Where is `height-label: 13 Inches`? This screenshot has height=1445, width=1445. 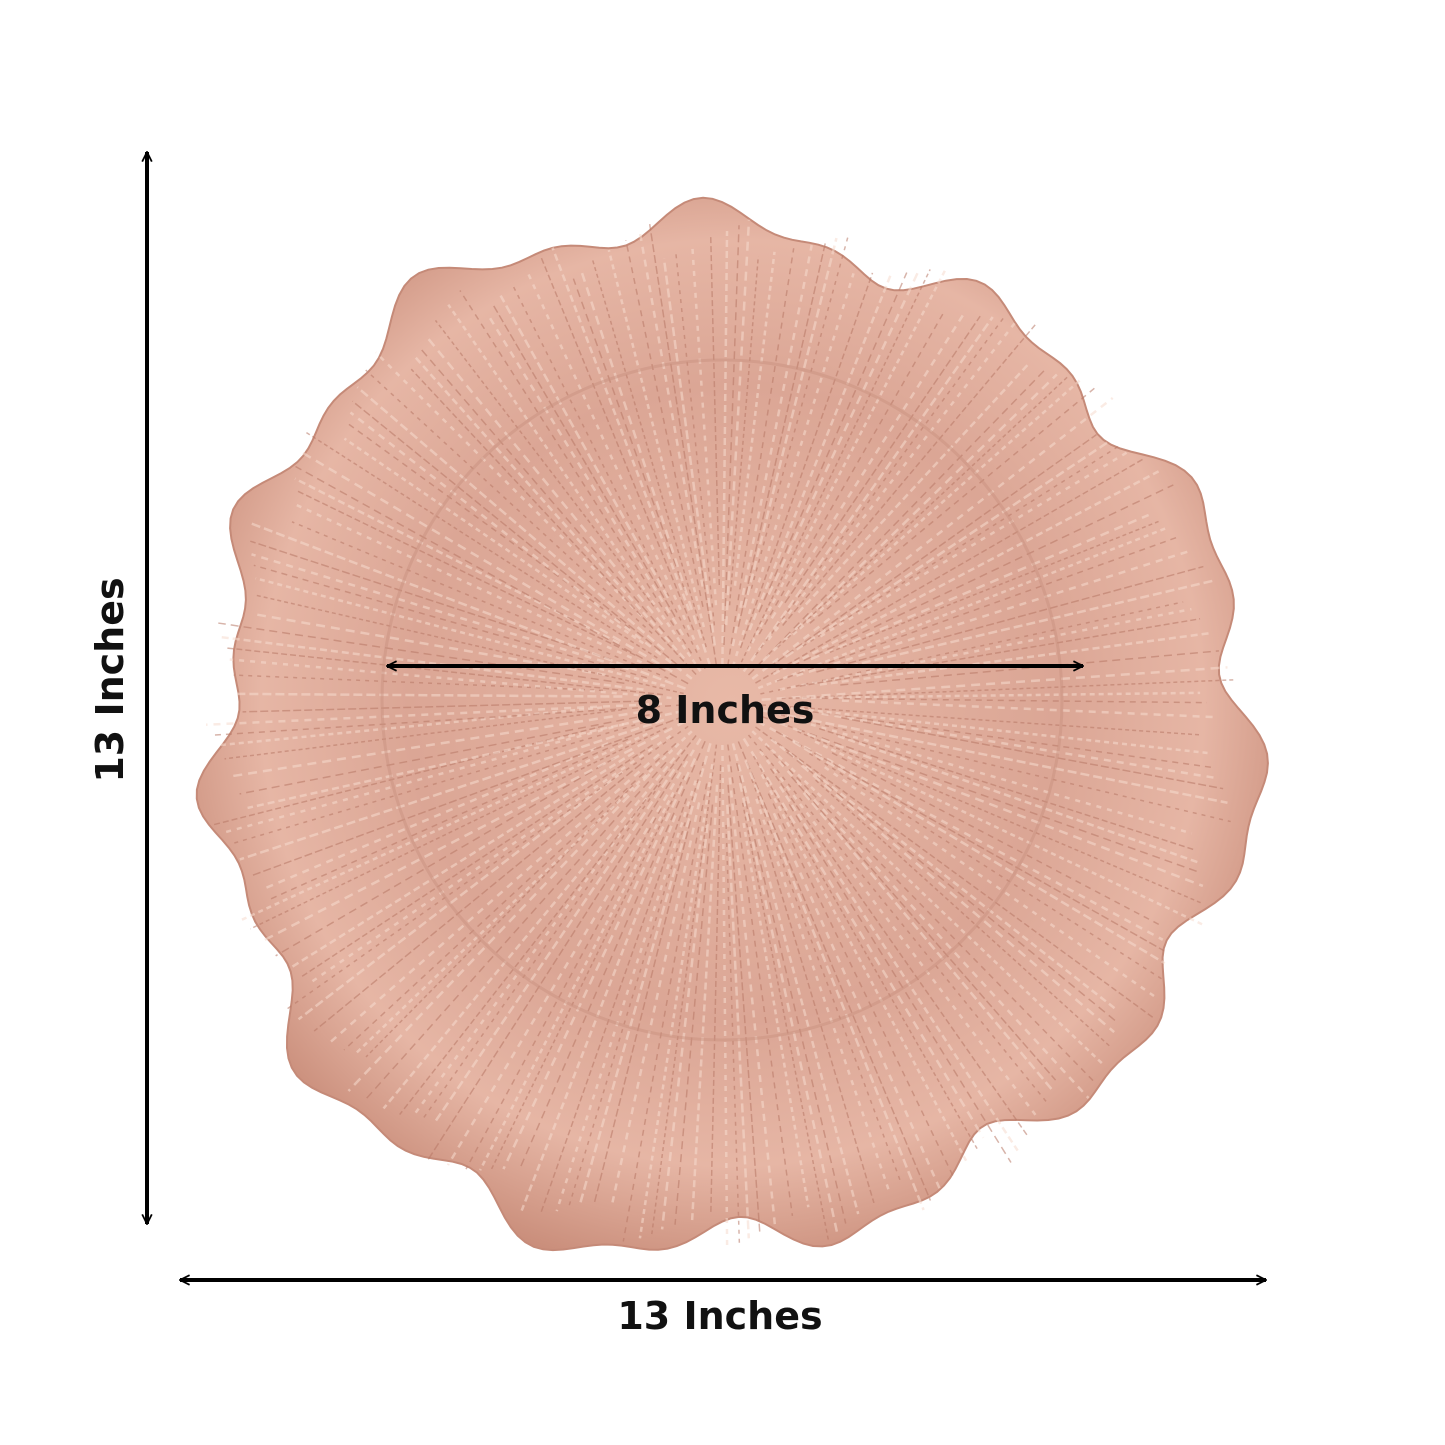 height-label: 13 Inches is located at coordinates (110, 680).